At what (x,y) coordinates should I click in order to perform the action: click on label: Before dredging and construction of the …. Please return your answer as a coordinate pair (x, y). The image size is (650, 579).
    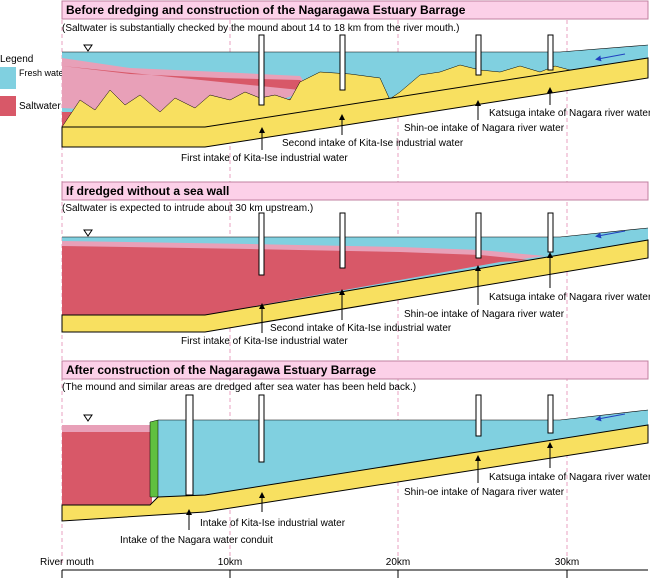
    Looking at the image, I should click on (266, 10).